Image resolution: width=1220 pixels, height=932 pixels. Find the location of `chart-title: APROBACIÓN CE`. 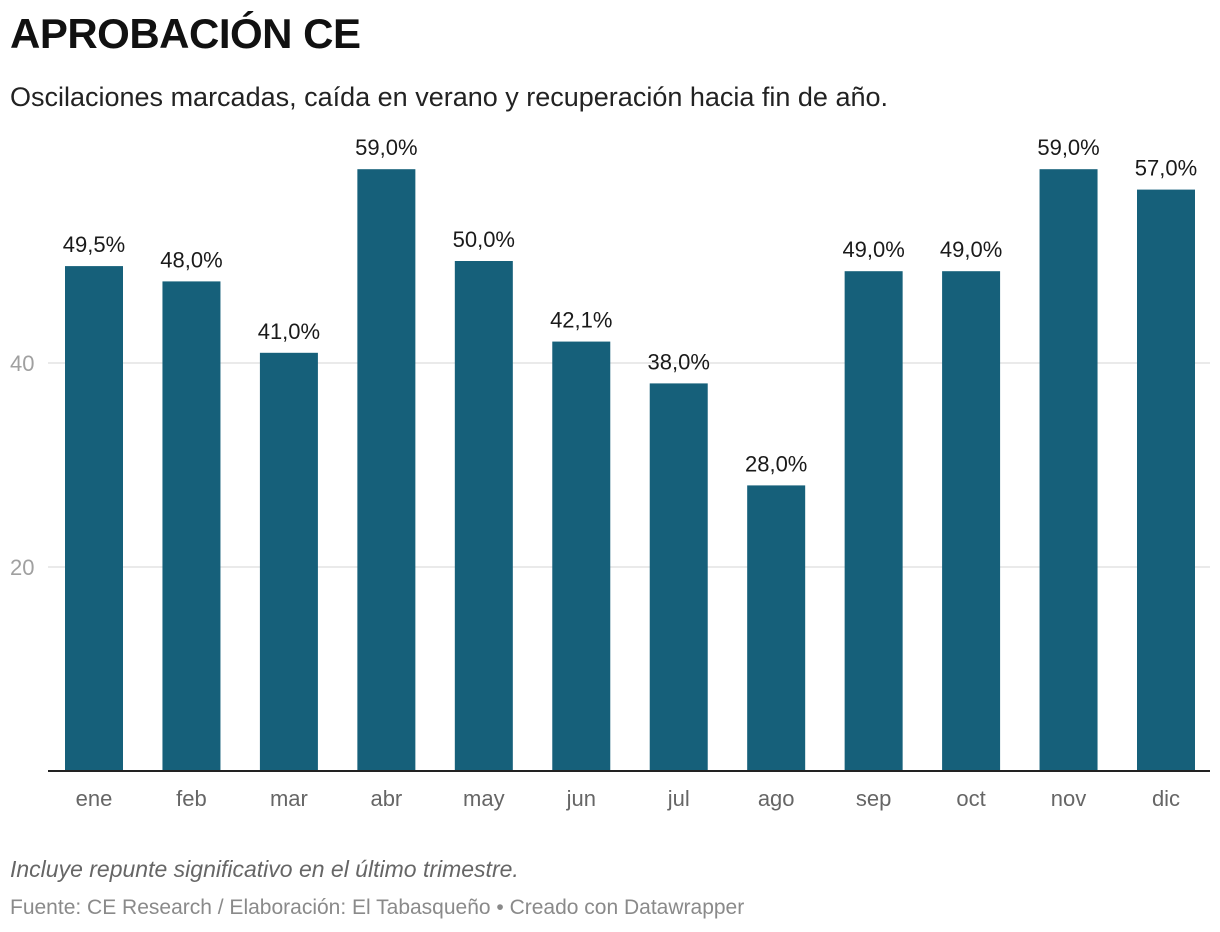

chart-title: APROBACIÓN CE is located at coordinates (185, 33).